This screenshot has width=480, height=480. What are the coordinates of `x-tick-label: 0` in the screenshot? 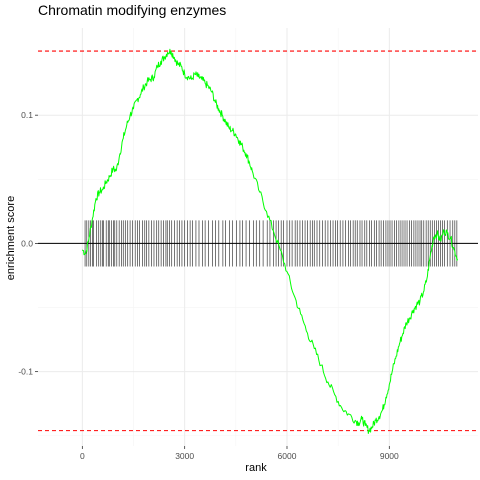 It's located at (82, 456).